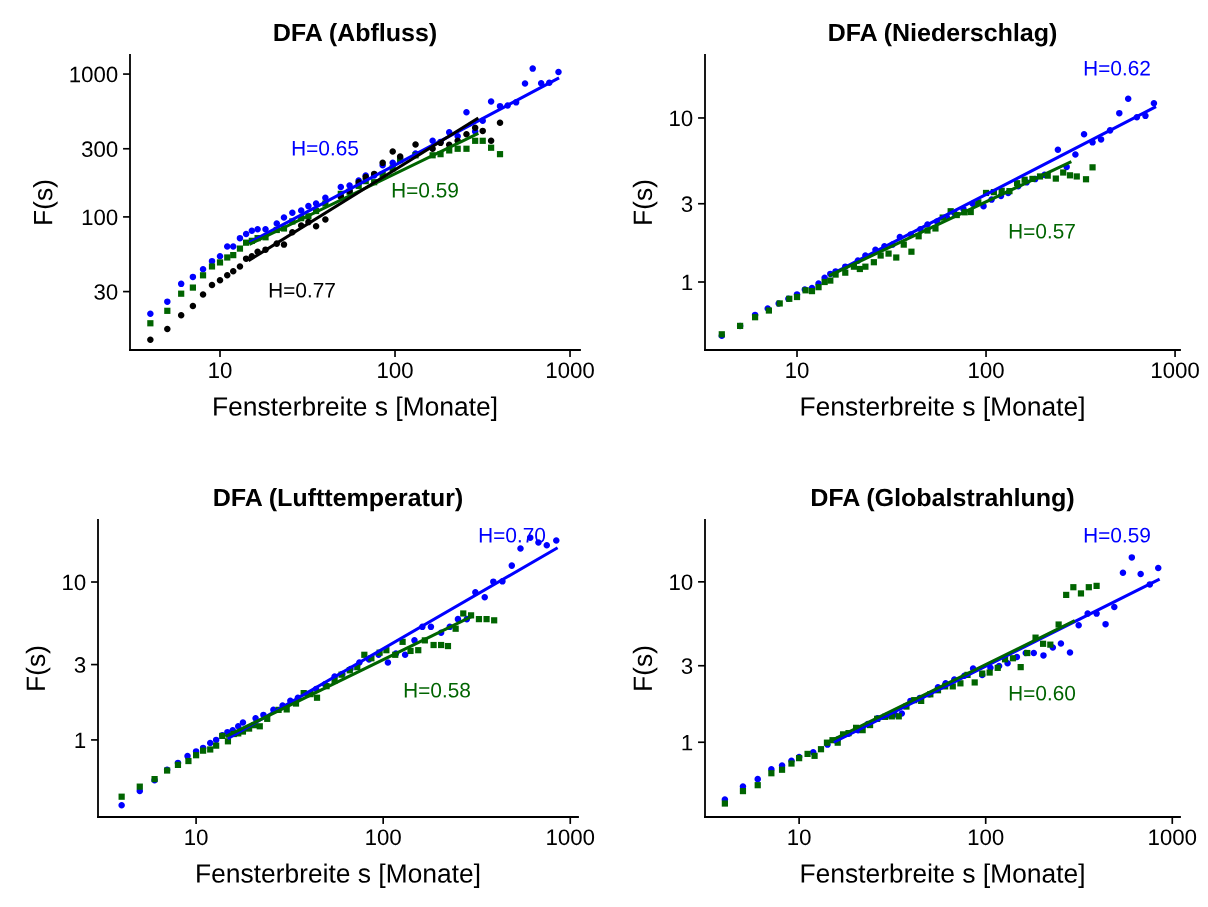 This screenshot has height=907, width=1208. I want to click on series-label: H=0.60, so click(1042, 693).